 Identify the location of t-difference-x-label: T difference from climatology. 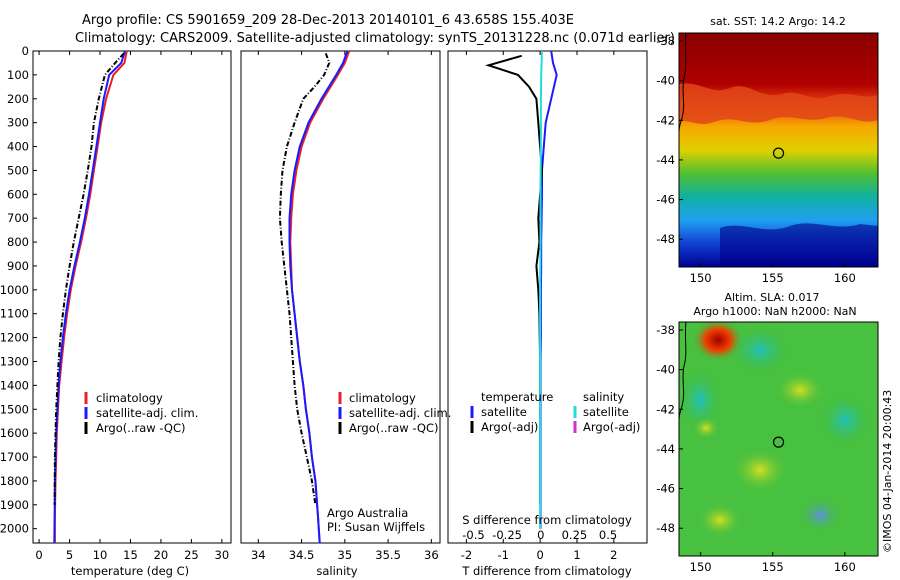
(546, 571).